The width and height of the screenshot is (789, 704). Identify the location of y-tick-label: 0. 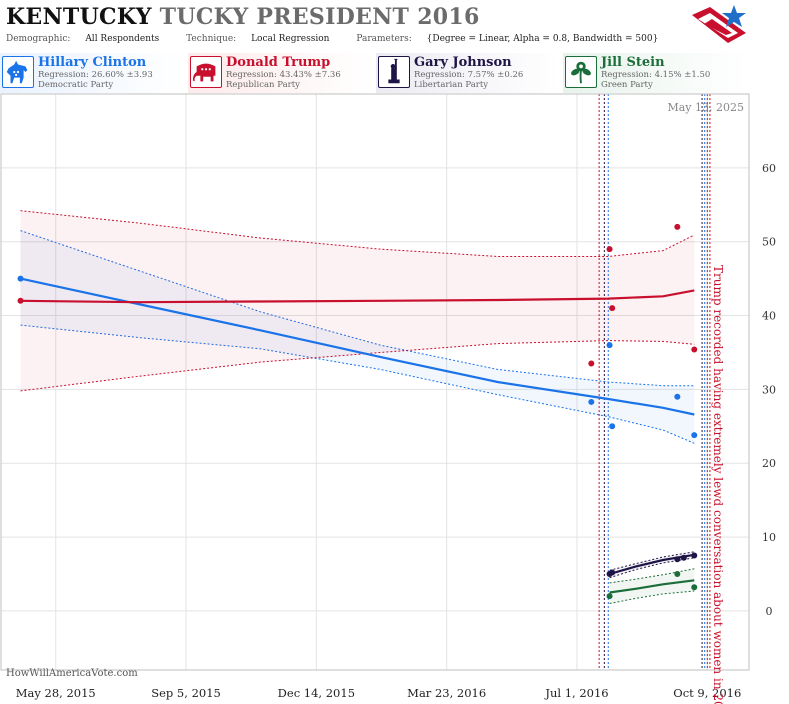
(769, 611).